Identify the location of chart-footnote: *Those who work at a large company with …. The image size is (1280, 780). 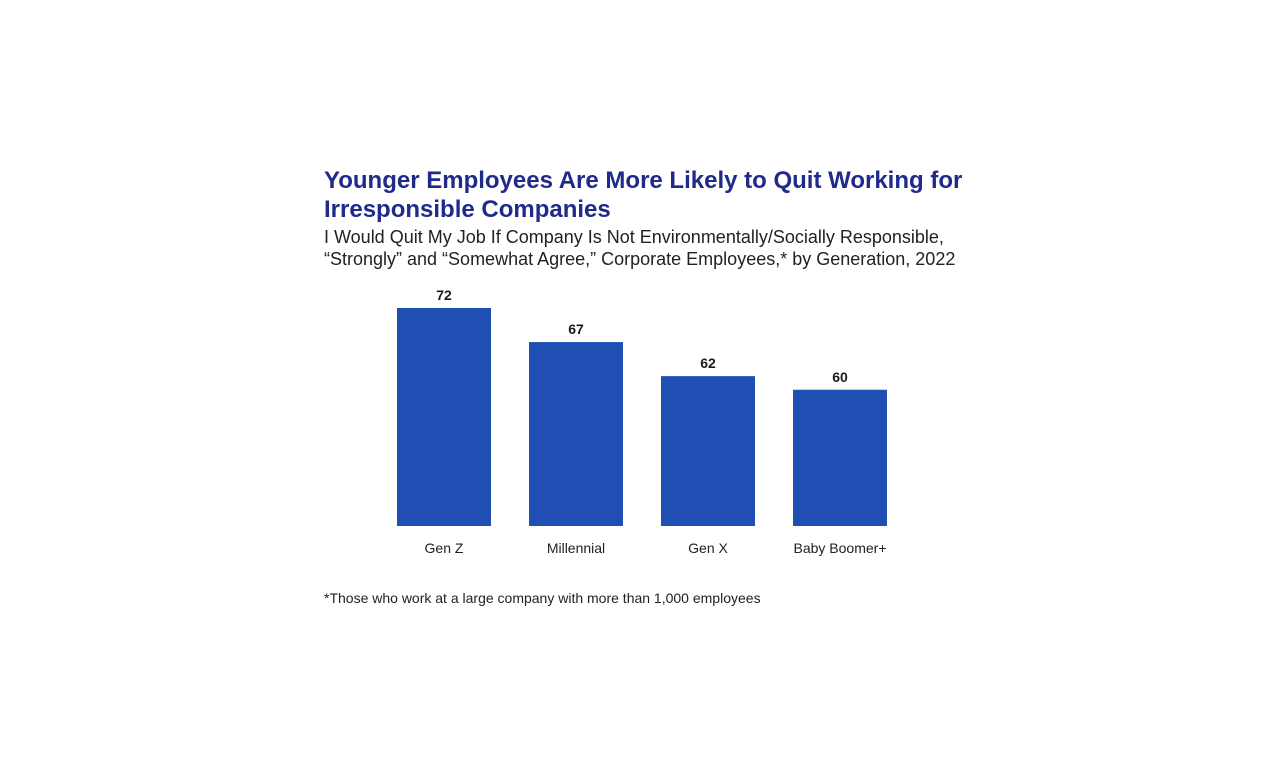
(542, 598).